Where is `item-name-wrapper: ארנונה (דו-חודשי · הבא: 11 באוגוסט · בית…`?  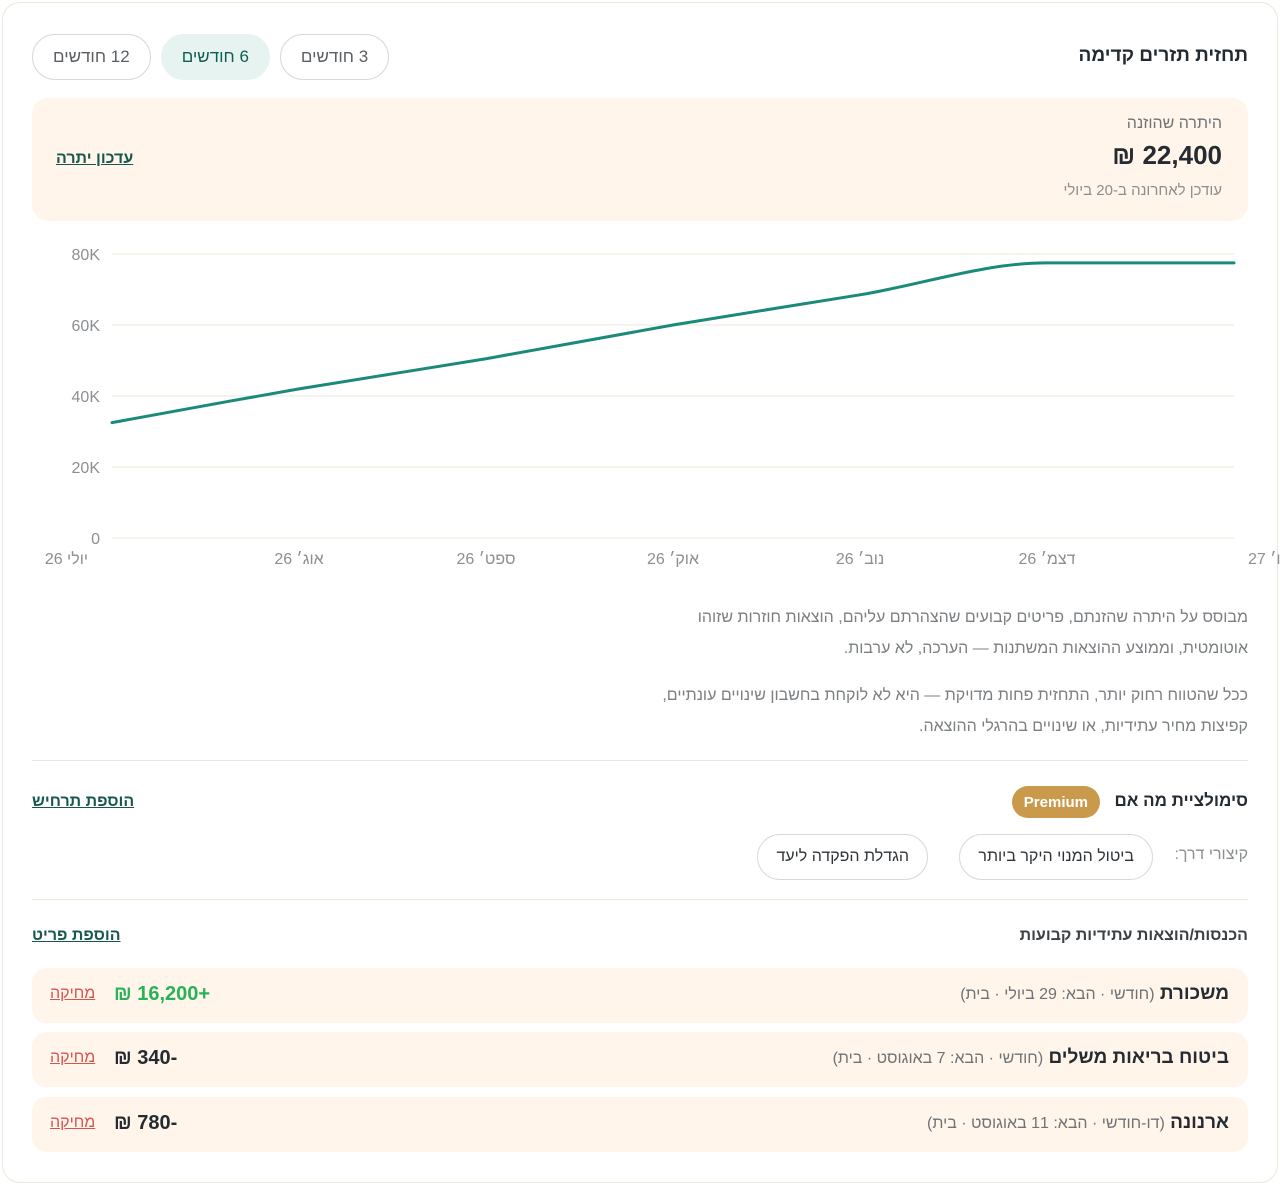 item-name-wrapper: ארנונה (דו-חודשי · הבא: 11 באוגוסט · בית… is located at coordinates (1078, 1123).